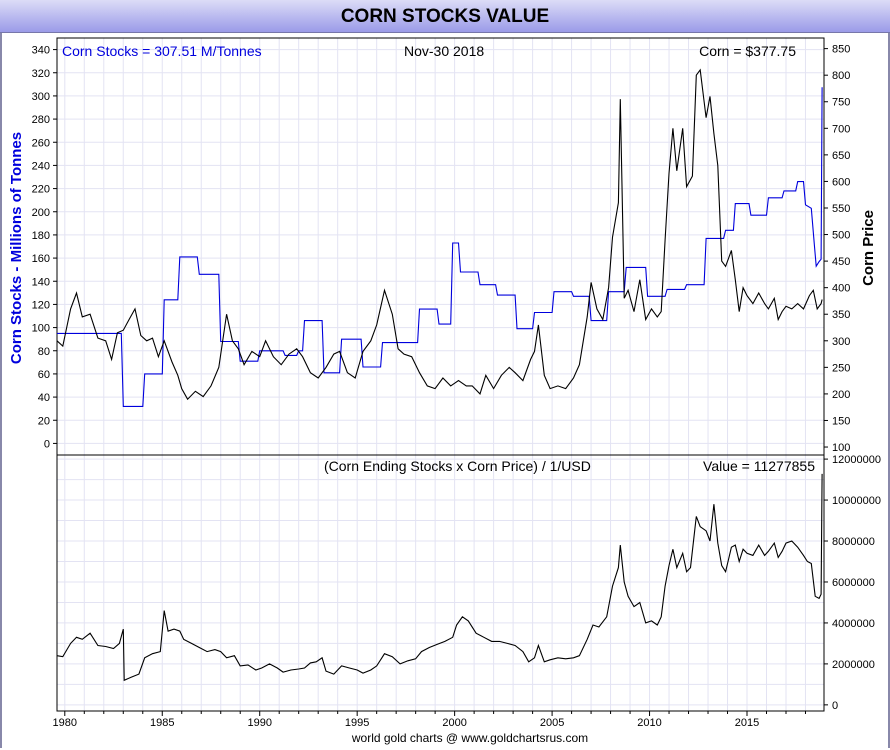  Describe the element at coordinates (41, 259) in the screenshot. I see `stocks-tick-label: 160` at that location.